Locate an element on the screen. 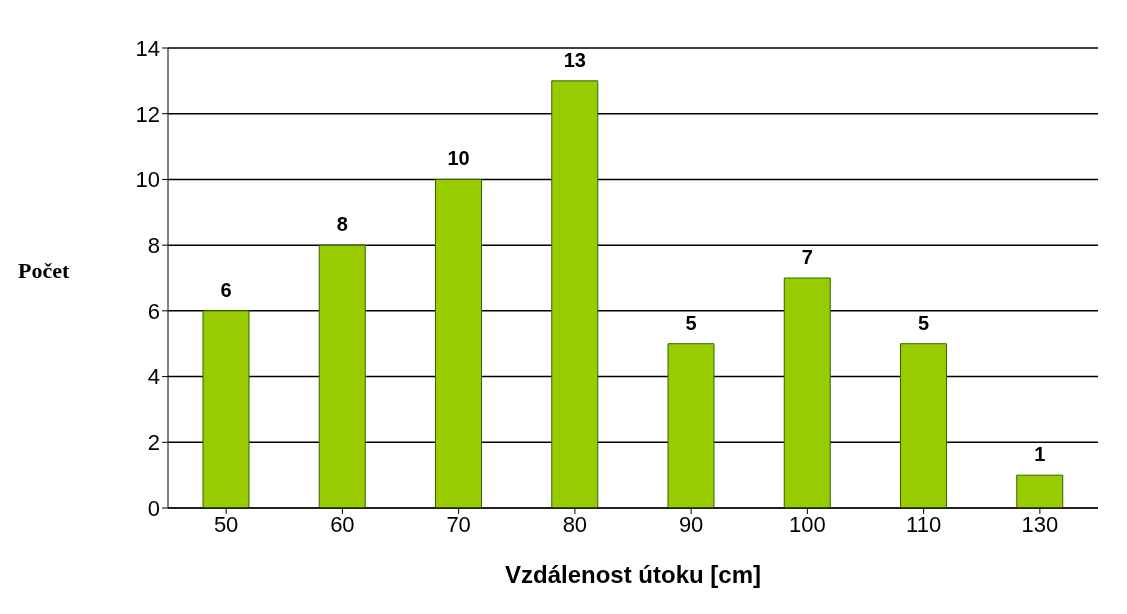  y-axis-title: Počet is located at coordinates (44, 271).